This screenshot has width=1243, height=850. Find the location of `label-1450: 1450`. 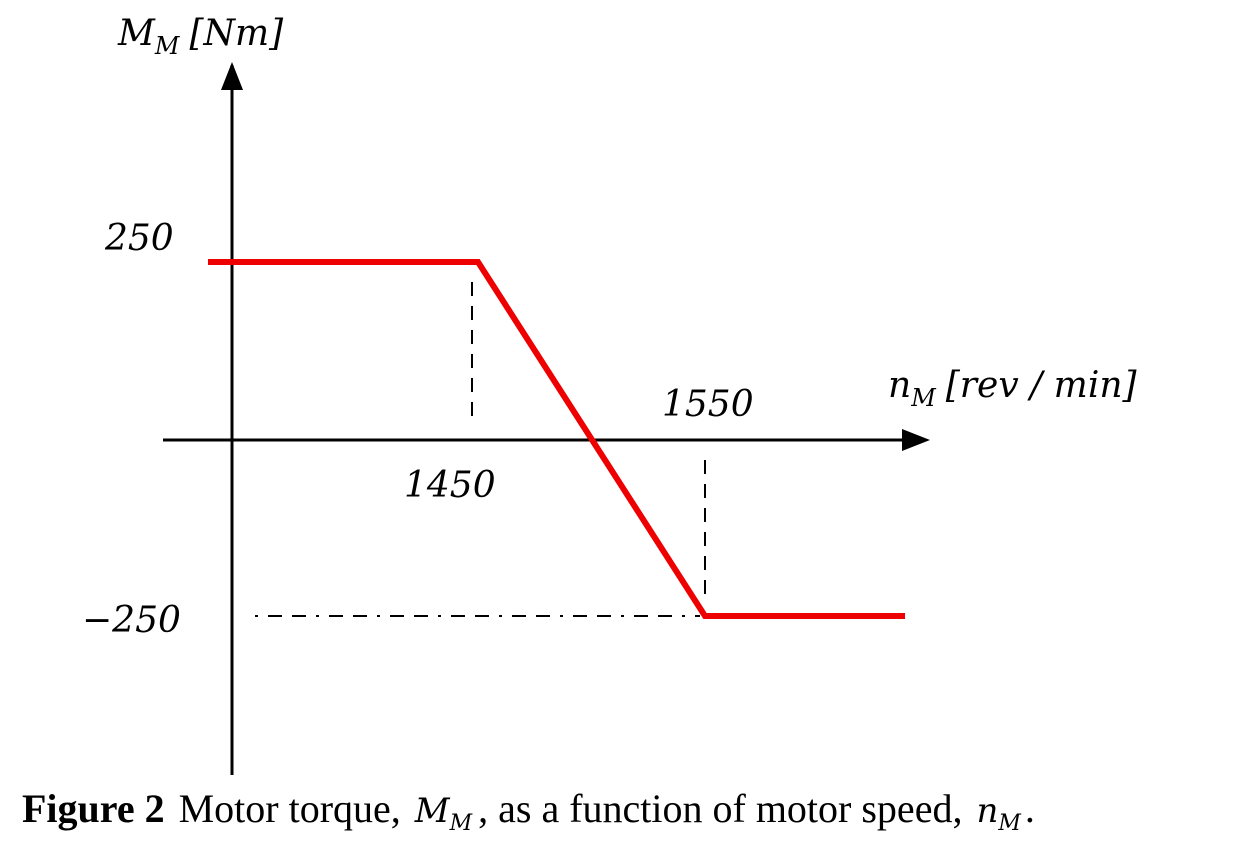

label-1450: 1450 is located at coordinates (450, 485).